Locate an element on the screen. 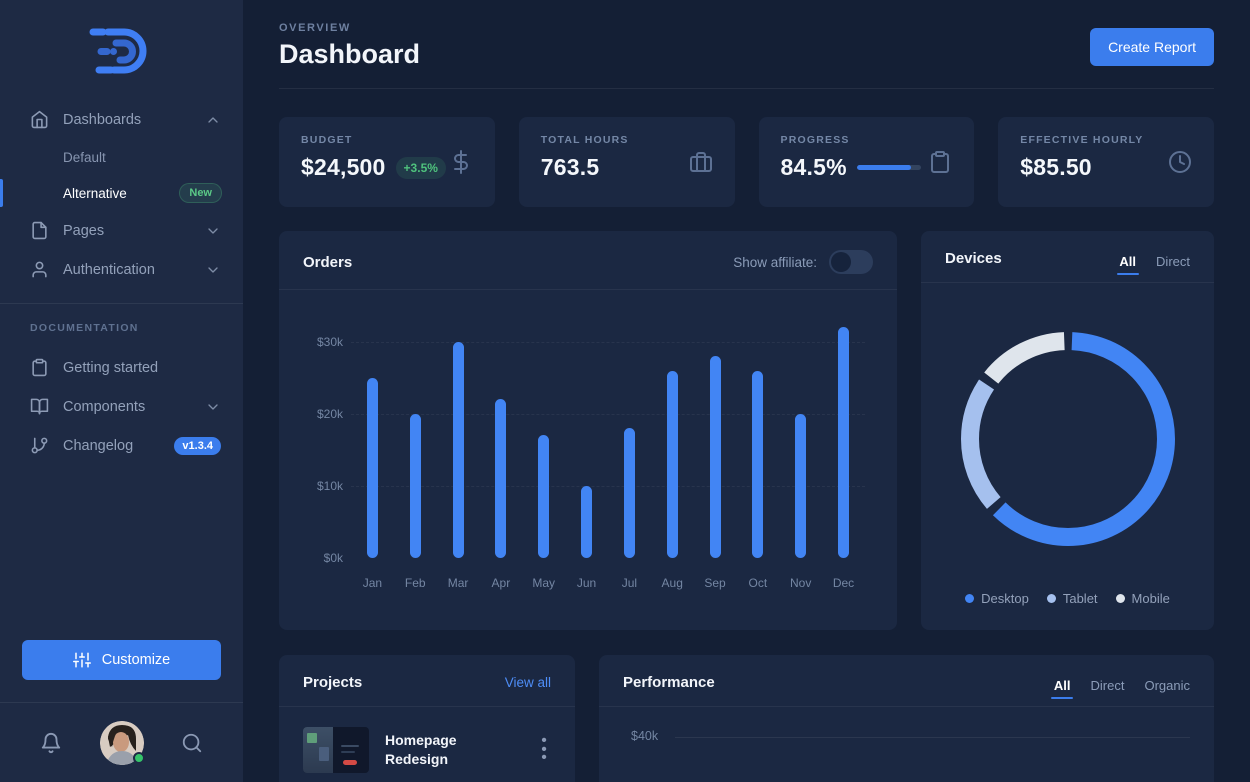  project-name: Homepage Redesign is located at coordinates (421, 749).